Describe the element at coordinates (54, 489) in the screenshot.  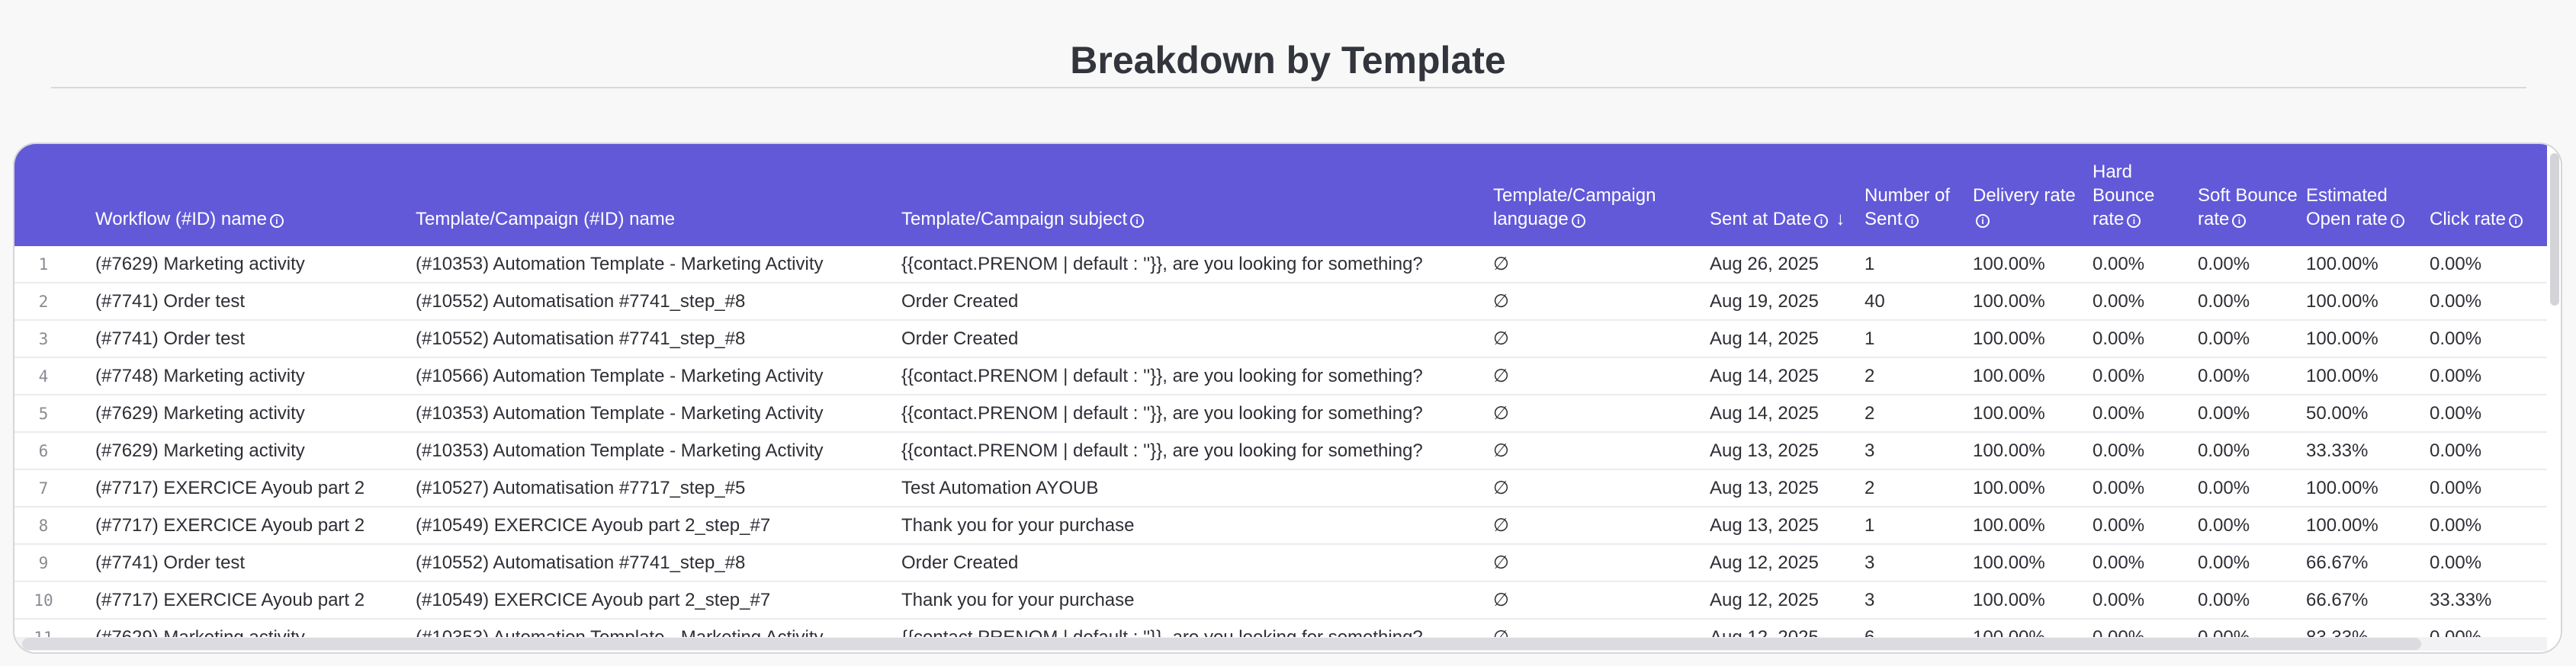
I see `row-number: 7` at that location.